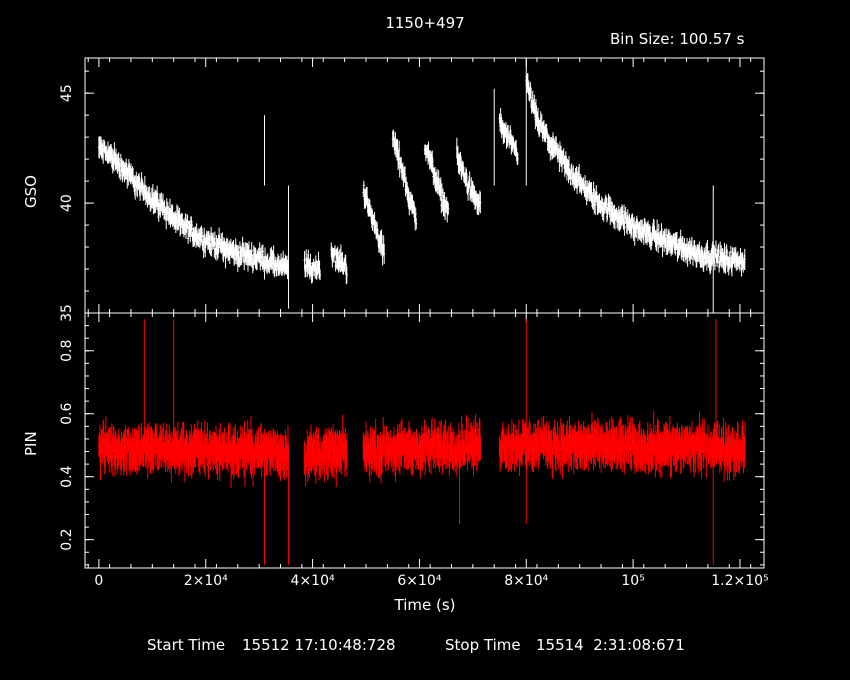  I want to click on start-time-value: 15512 17:10:48:728, so click(319, 645).